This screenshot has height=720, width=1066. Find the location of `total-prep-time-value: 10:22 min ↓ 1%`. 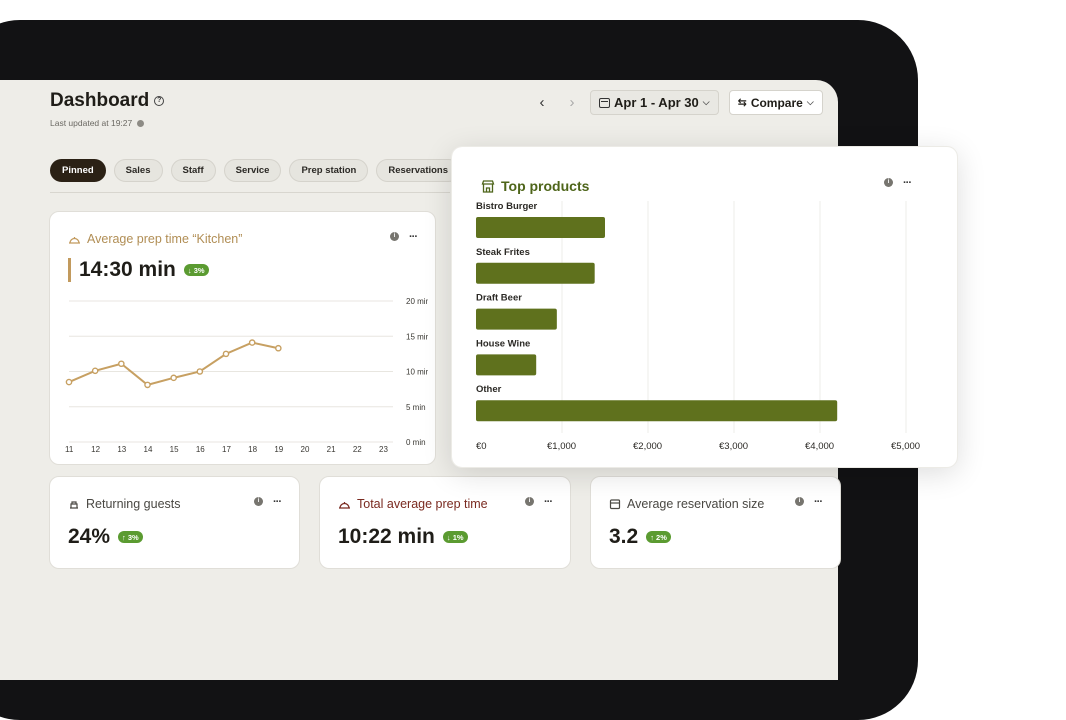

total-prep-time-value: 10:22 min ↓ 1% is located at coordinates (403, 537).